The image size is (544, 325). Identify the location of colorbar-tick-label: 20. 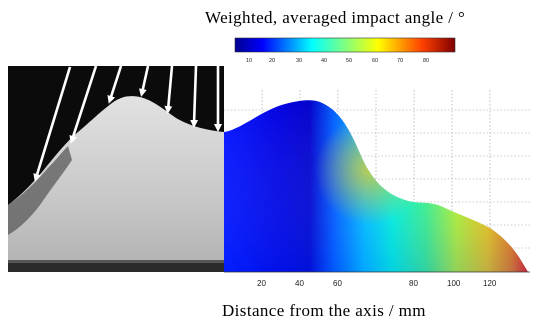
(272, 61).